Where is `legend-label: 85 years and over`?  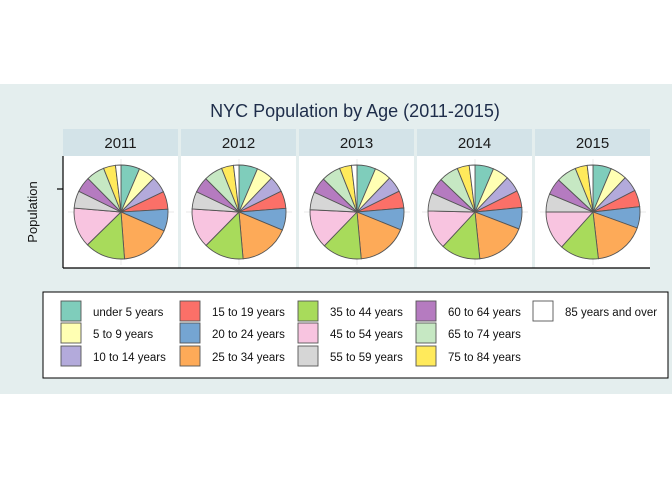
legend-label: 85 years and over is located at coordinates (611, 313).